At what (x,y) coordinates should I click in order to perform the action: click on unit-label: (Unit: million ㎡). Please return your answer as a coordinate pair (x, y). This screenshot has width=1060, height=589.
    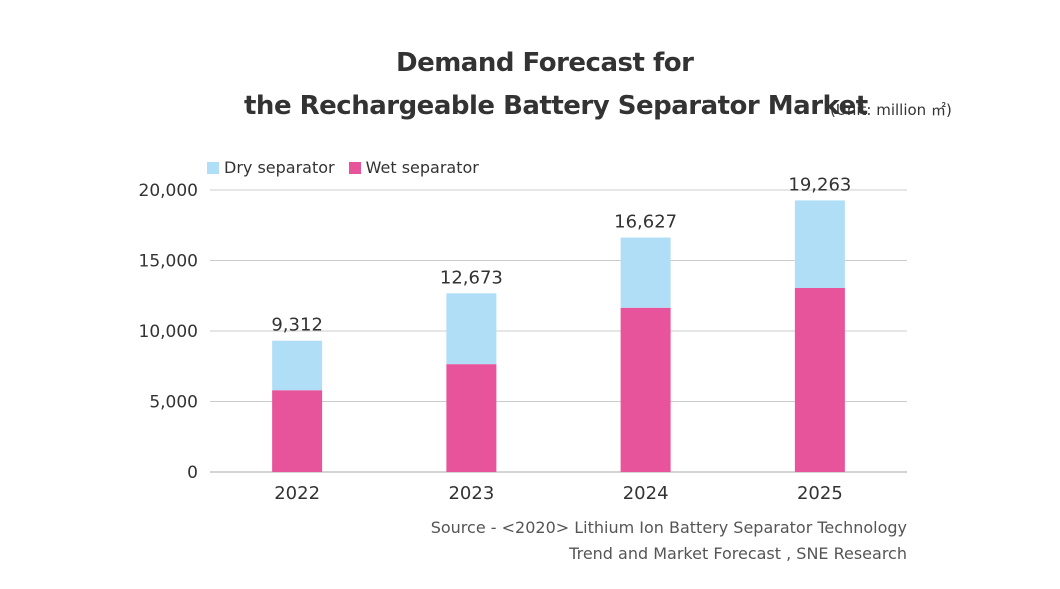
    Looking at the image, I should click on (891, 110).